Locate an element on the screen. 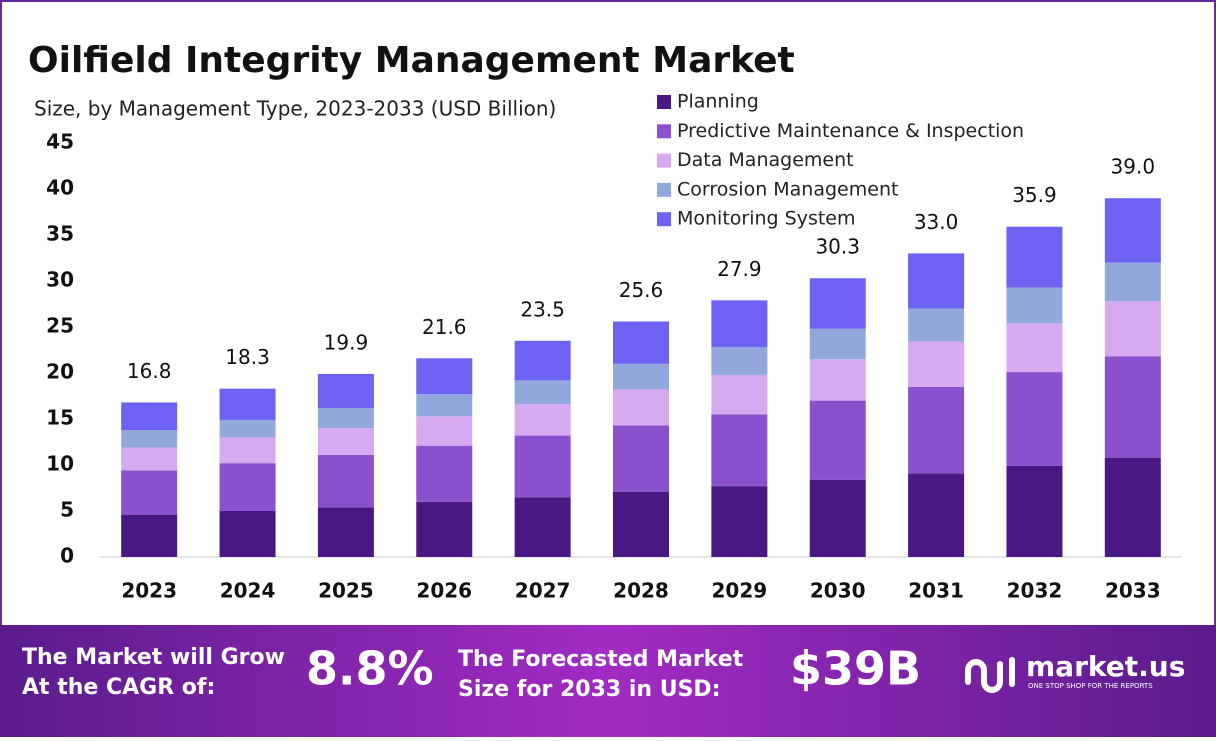 The image size is (1216, 741). y-tick-label: 40 is located at coordinates (60, 188).